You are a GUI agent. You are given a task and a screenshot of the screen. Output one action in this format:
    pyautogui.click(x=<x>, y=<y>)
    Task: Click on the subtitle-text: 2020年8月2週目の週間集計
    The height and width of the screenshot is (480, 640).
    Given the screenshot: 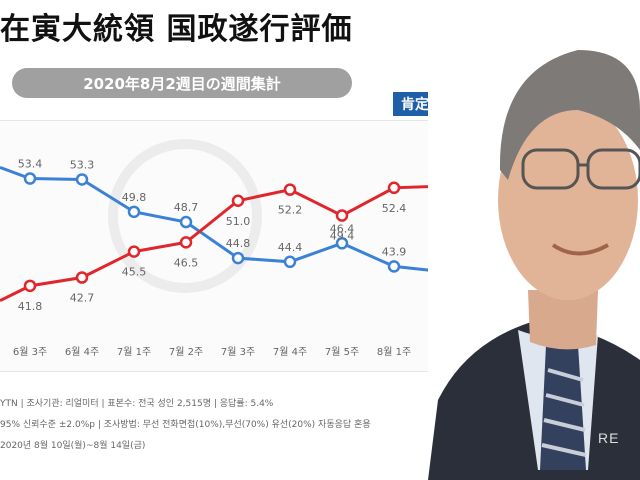 What is the action you would take?
    pyautogui.click(x=182, y=83)
    